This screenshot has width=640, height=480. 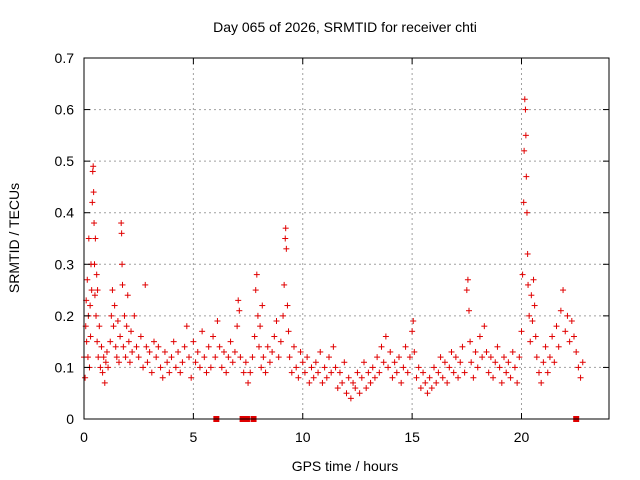 I want to click on y-tick-labels: 0 0.1 0.2 0.3 0.4 0.5 0.6 0.7, so click(x=65, y=238).